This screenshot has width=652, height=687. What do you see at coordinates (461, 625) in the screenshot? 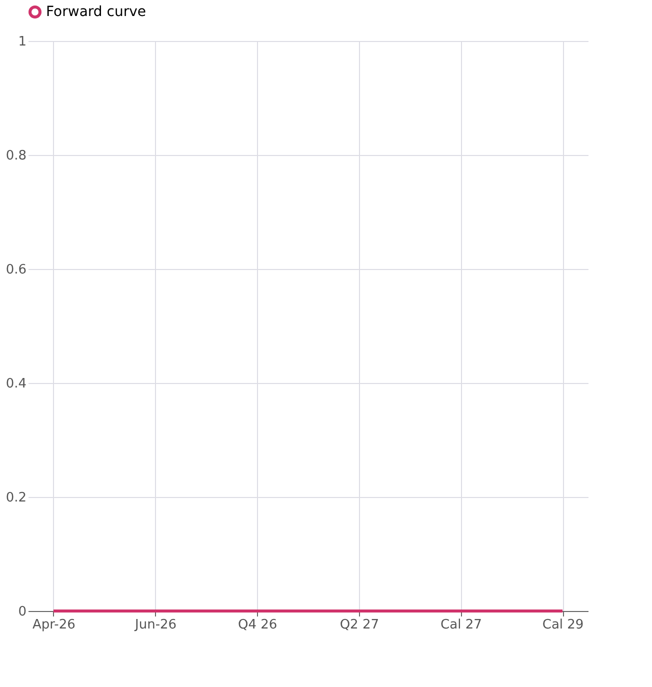
I see `x-tick-label: Cal 27` at bounding box center [461, 625].